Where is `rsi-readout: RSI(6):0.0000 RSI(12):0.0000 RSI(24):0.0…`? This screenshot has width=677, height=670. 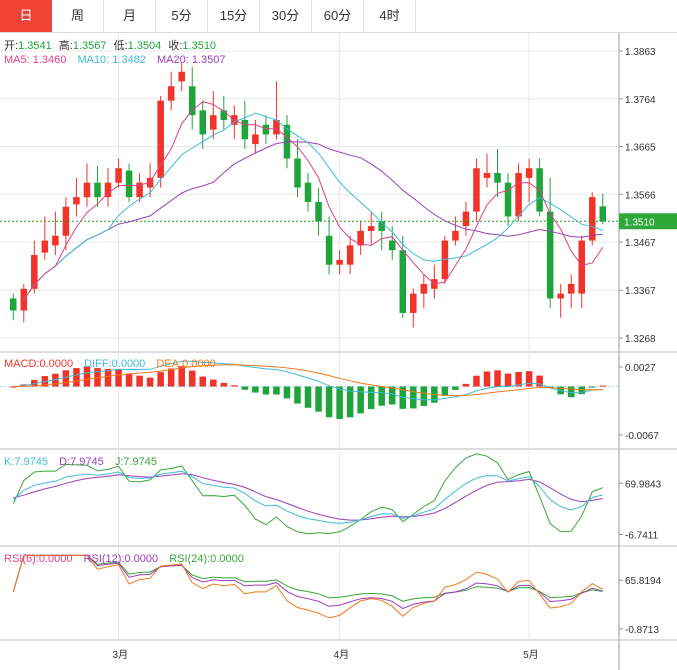 rsi-readout: RSI(6):0.0000 RSI(12):0.0000 RSI(24):0.0… is located at coordinates (124, 559).